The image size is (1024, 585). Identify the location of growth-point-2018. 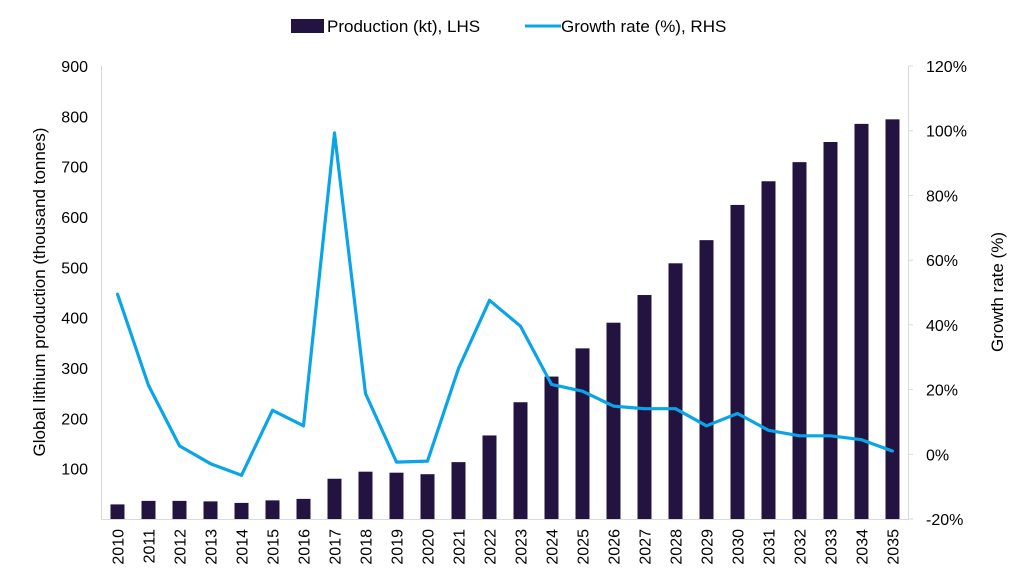
(365, 393).